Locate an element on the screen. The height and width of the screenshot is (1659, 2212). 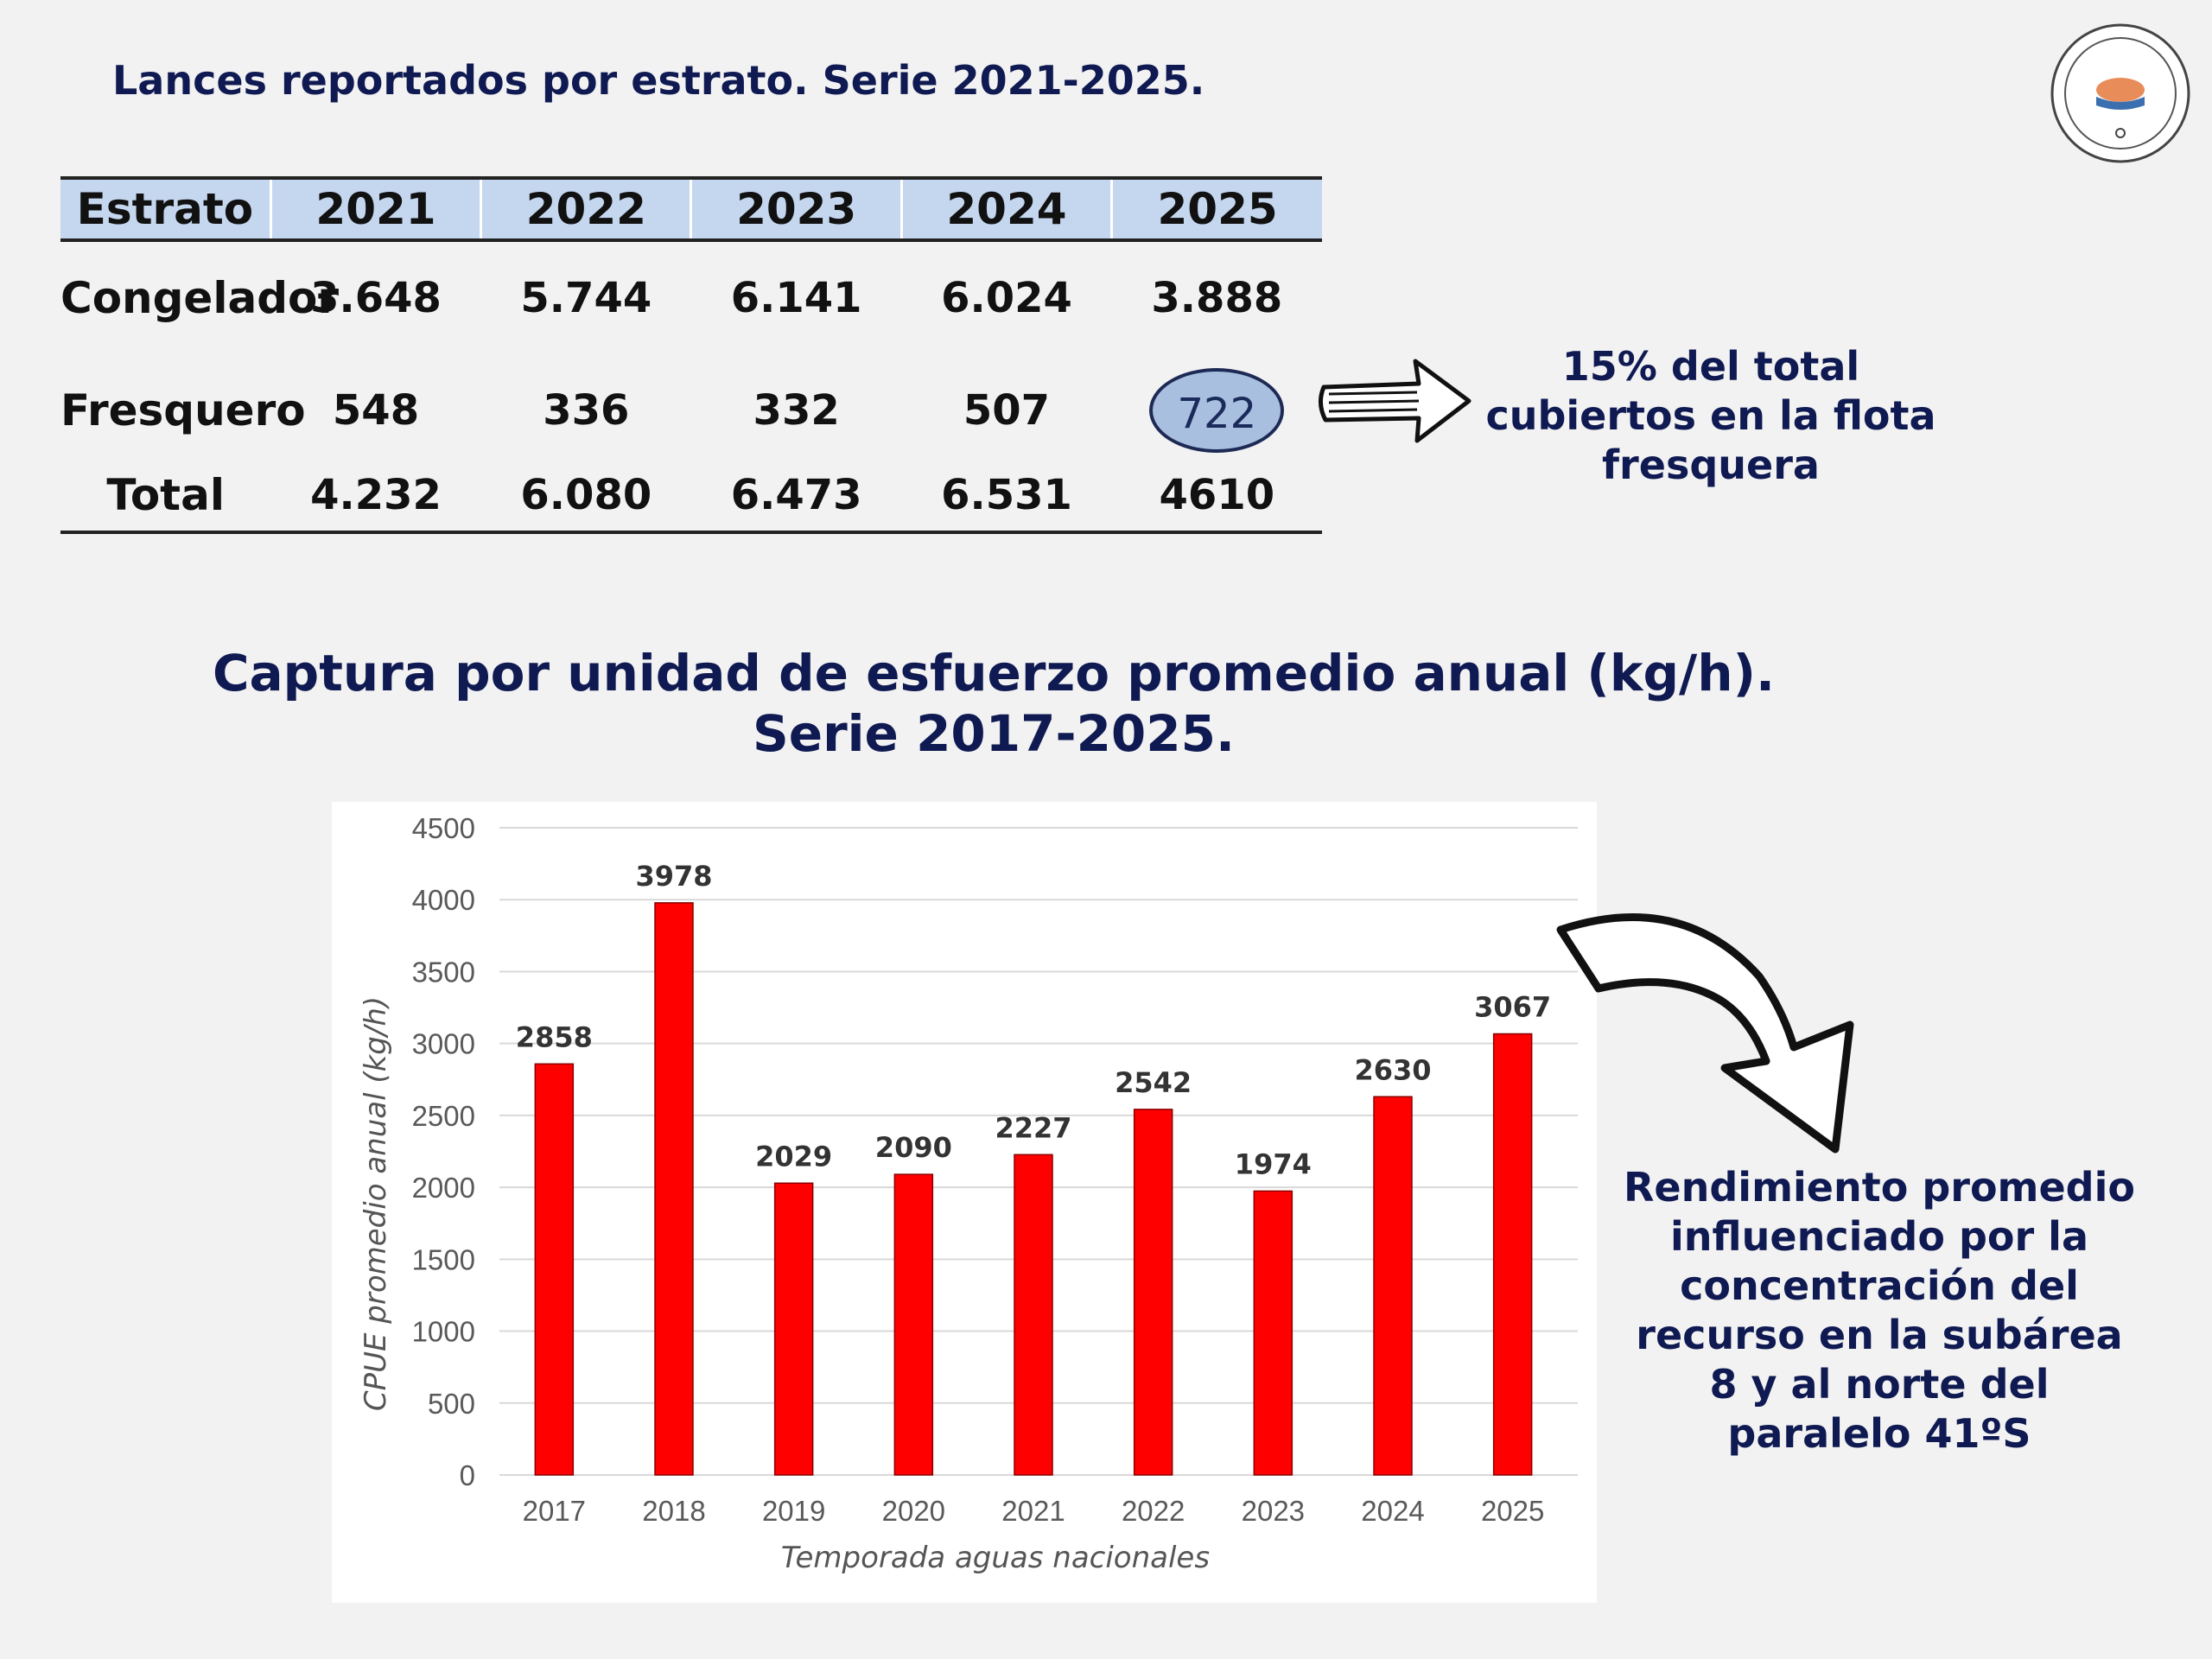
x-tick-label: 2021 is located at coordinates (1033, 1511).